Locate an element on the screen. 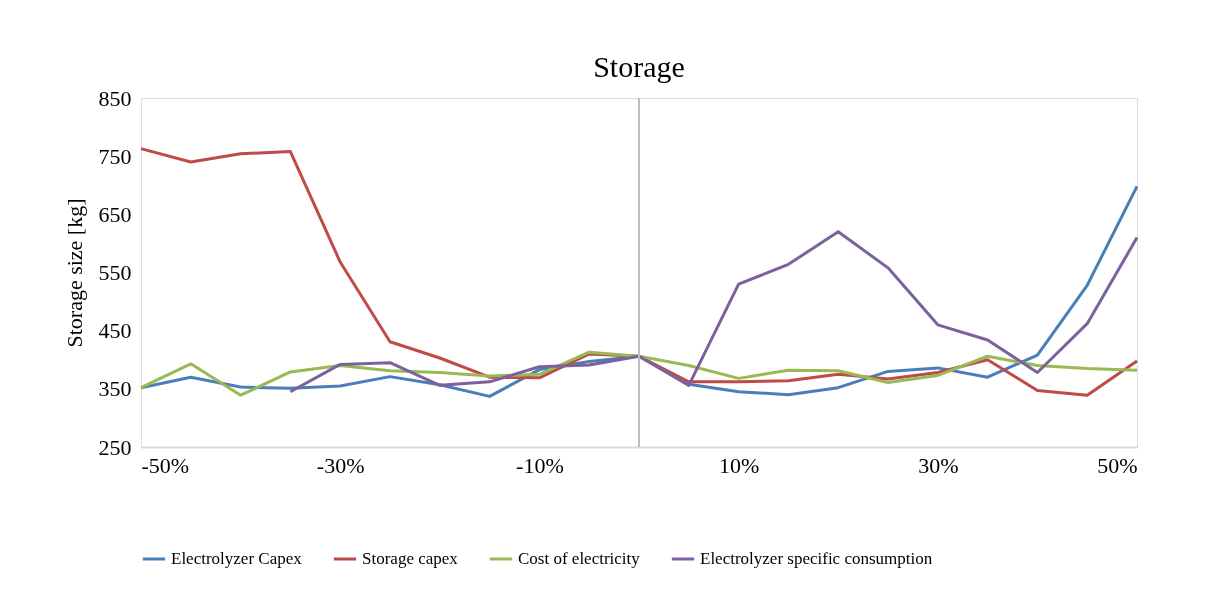 This screenshot has width=1226, height=610. y-tick-label: 650 is located at coordinates (115, 214).